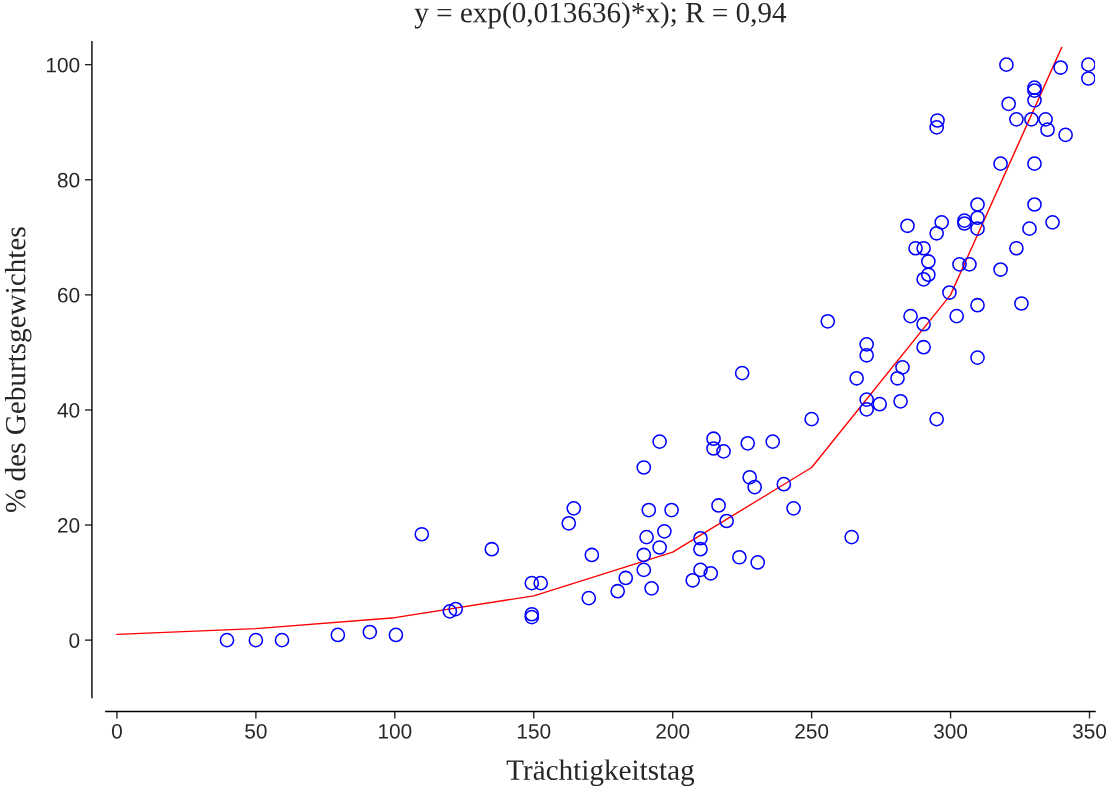  I want to click on x-tick-label: 200, so click(673, 731).